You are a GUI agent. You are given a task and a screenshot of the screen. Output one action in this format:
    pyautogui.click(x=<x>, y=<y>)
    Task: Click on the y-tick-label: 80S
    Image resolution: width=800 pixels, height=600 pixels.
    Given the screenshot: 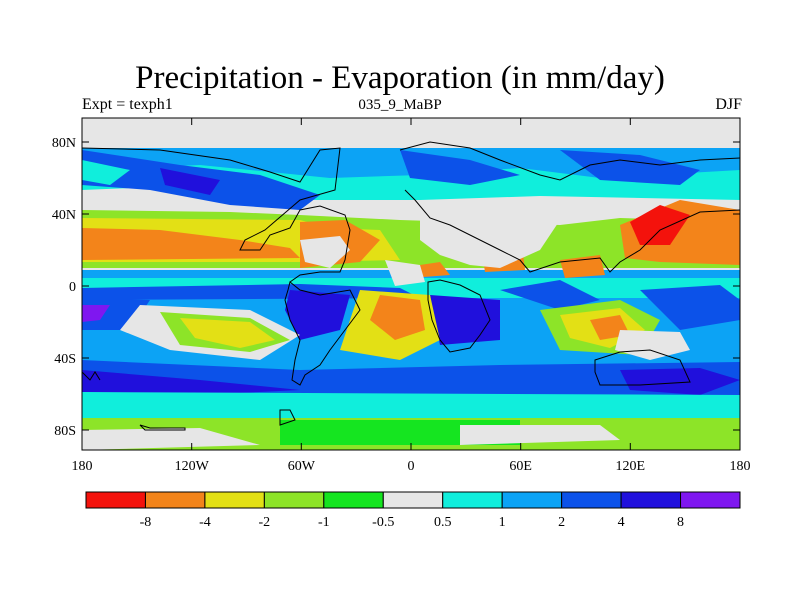 What is the action you would take?
    pyautogui.click(x=65, y=431)
    